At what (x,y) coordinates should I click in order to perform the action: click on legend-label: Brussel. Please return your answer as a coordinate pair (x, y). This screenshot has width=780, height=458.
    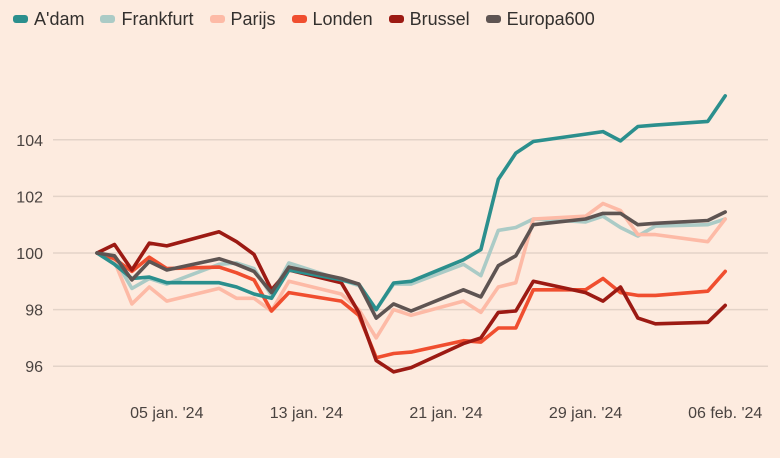
    Looking at the image, I should click on (439, 18).